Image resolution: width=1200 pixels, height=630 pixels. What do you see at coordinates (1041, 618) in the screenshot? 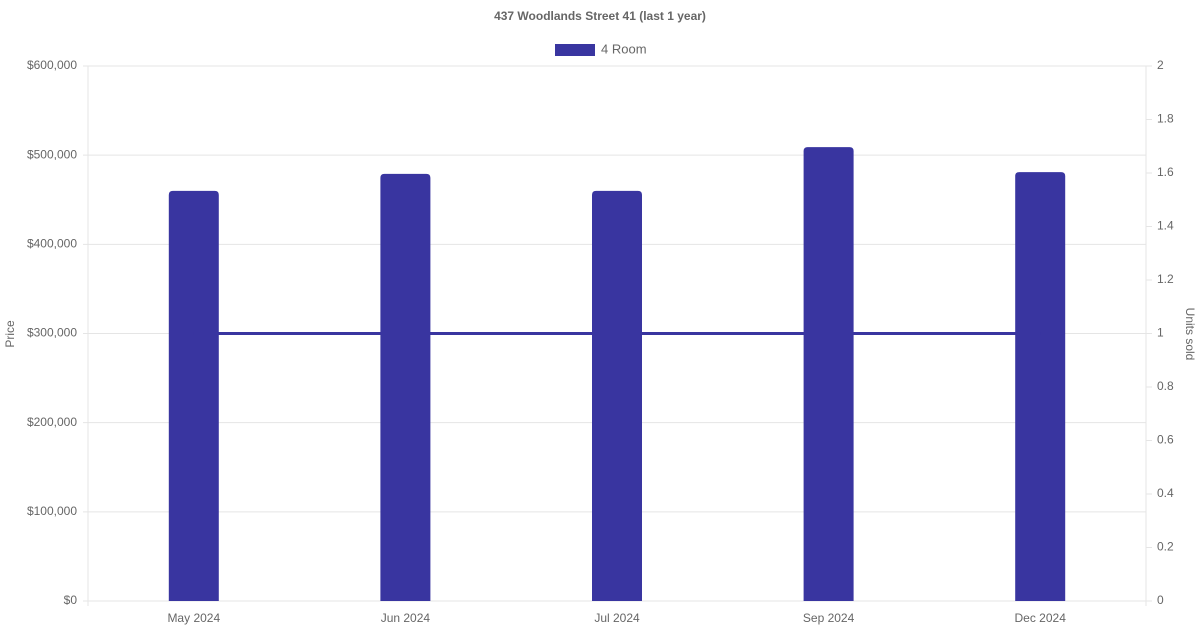
I see `x-tick-label: Dec 2024` at bounding box center [1041, 618].